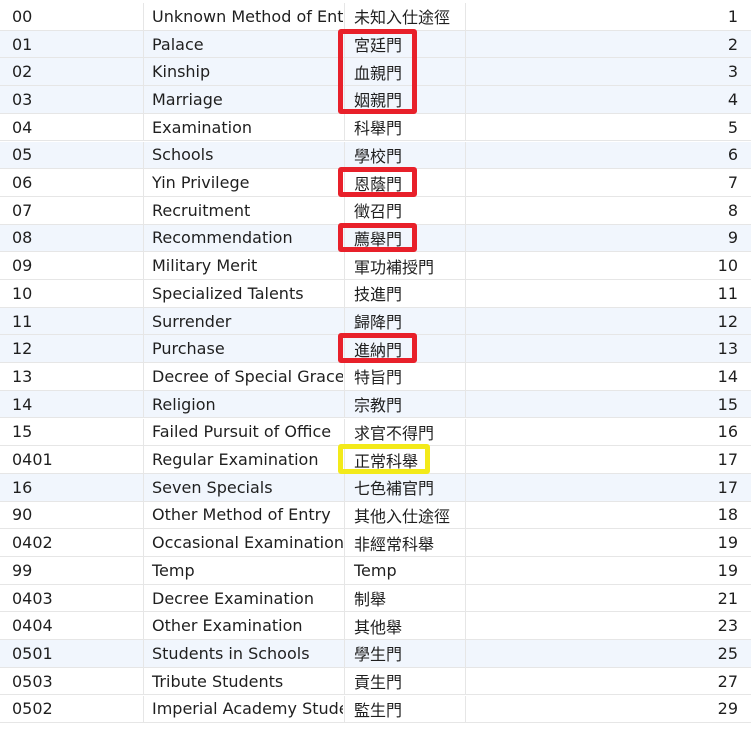  I want to click on table-row: 03 Marriage 姻親門 4, so click(375, 100).